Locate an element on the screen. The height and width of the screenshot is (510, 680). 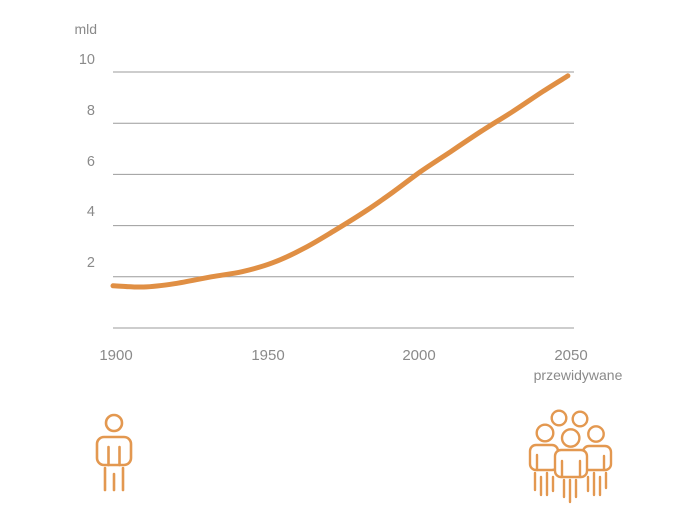
forecast-note-label: przewidywane is located at coordinates (578, 375).